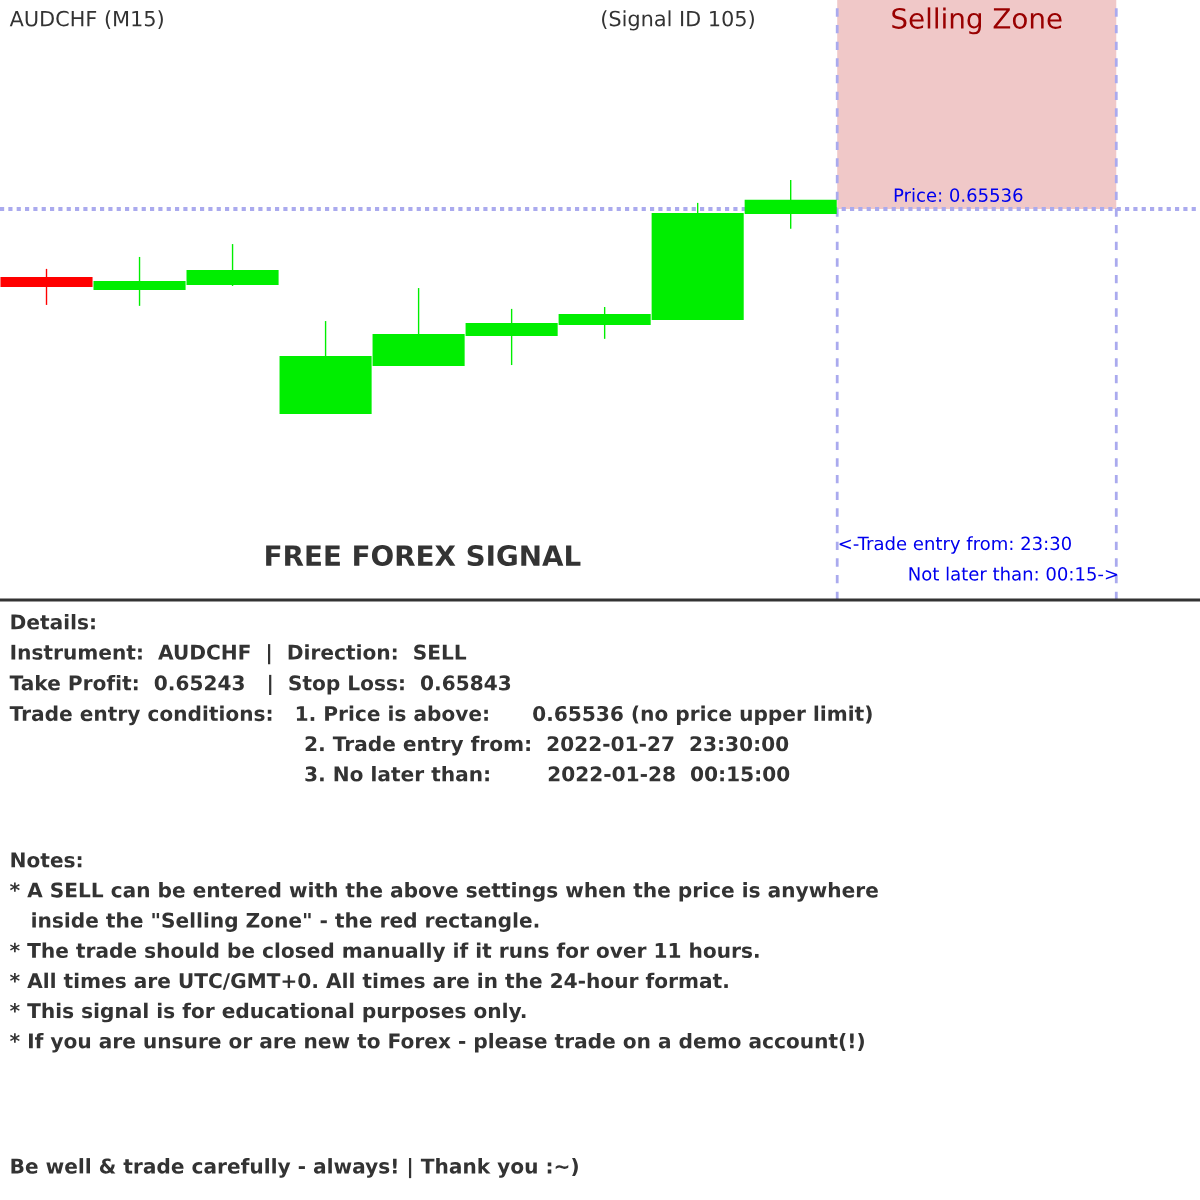 The width and height of the screenshot is (1200, 1200). I want to click on text: Not later than: 00:15->, so click(1013, 573).